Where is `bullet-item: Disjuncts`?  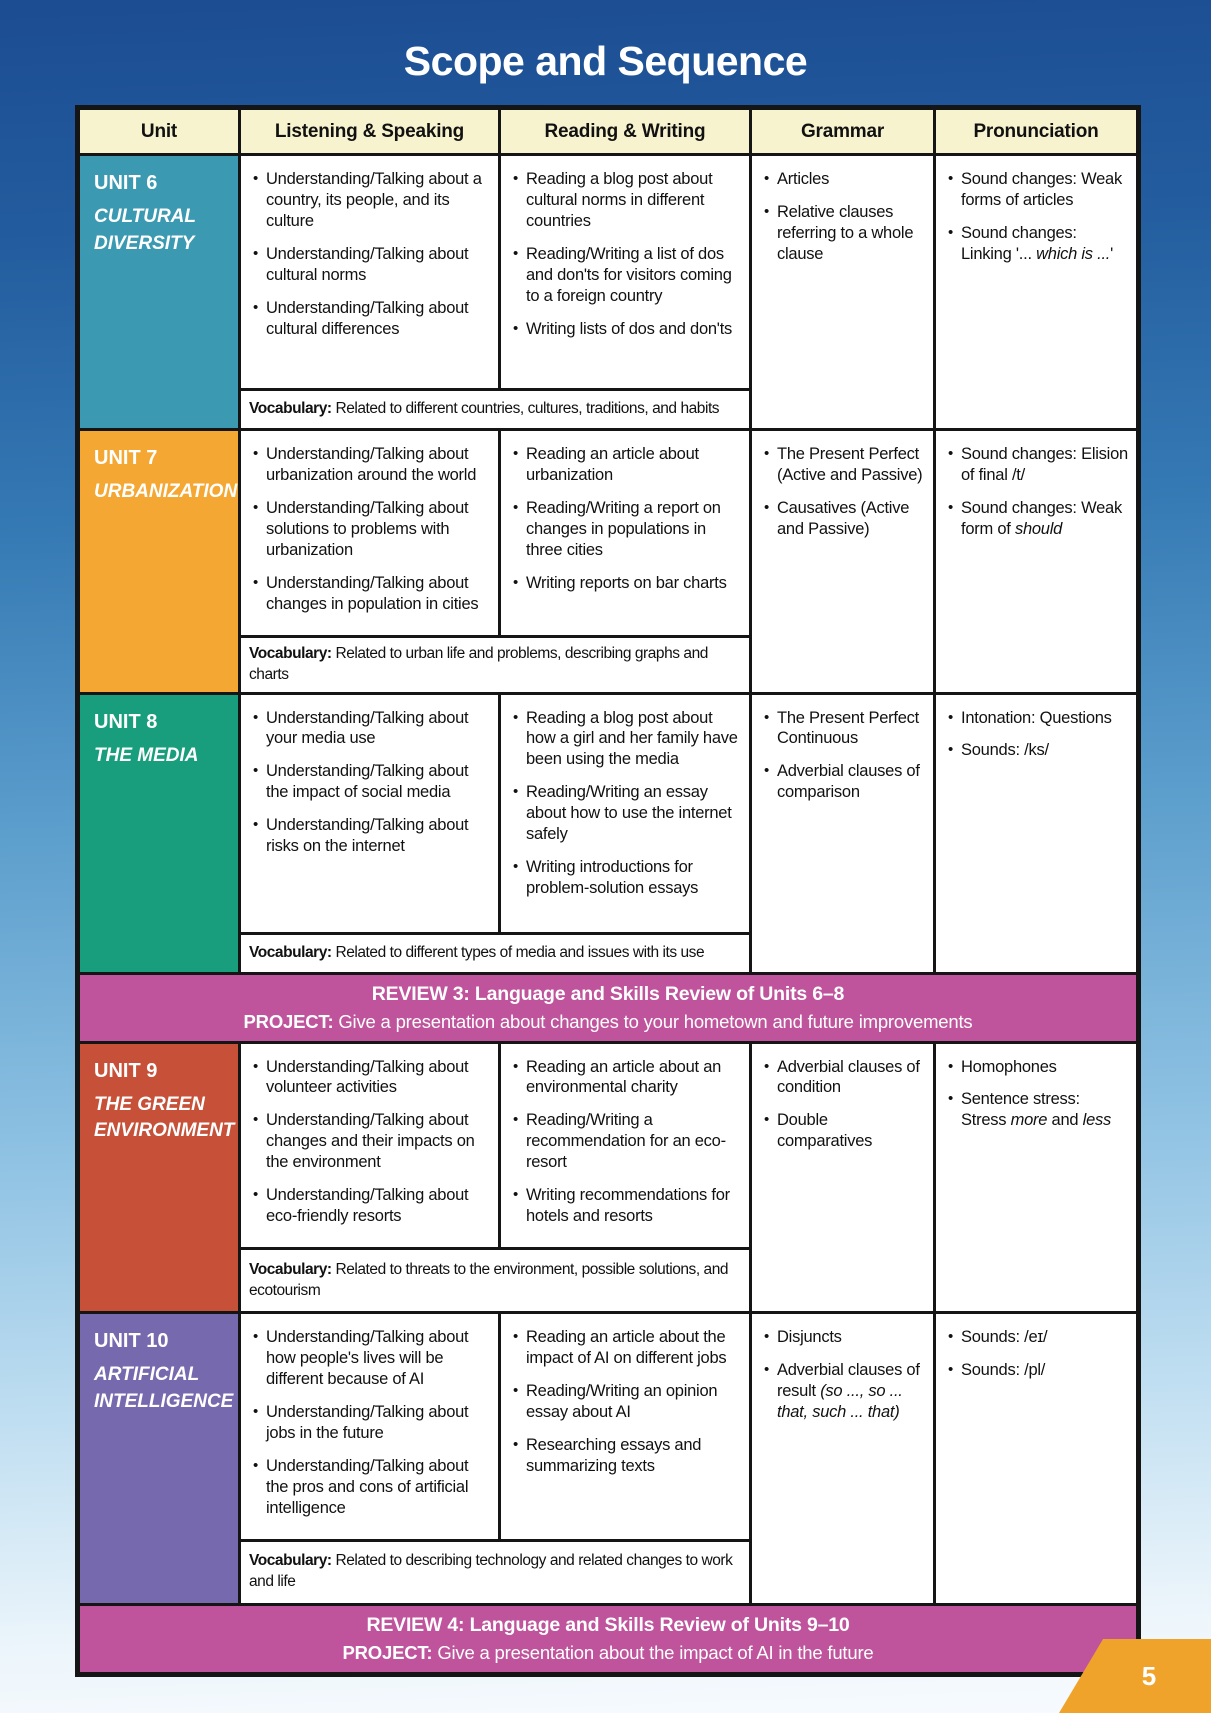 bullet-item: Disjuncts is located at coordinates (843, 1337).